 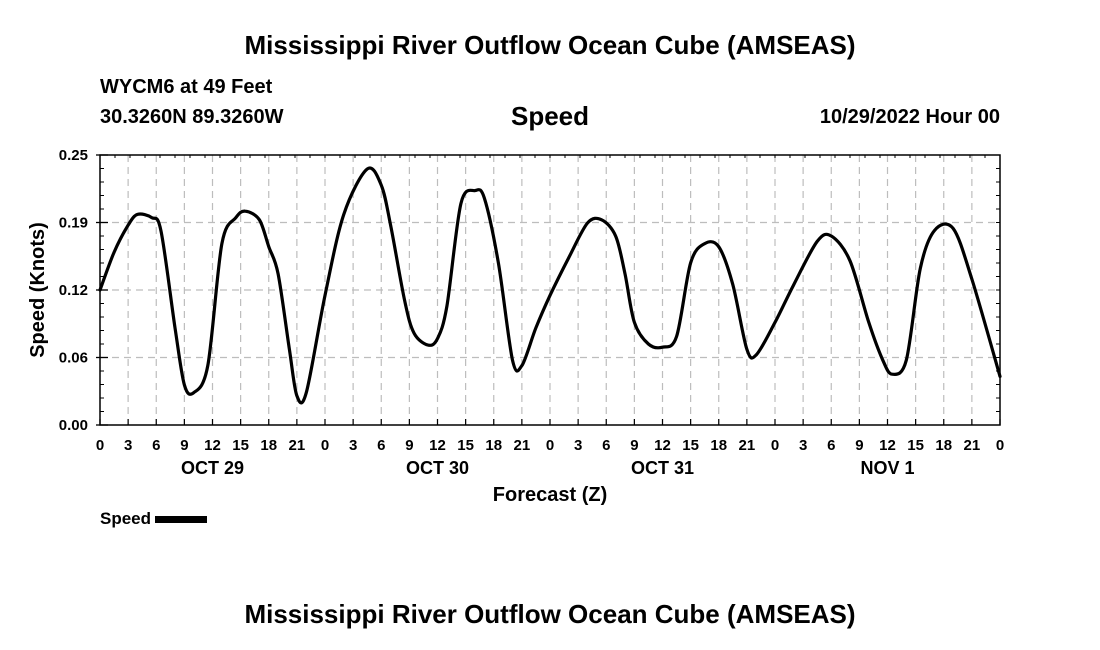 I want to click on y-tick-label: 0.19, so click(x=73, y=223).